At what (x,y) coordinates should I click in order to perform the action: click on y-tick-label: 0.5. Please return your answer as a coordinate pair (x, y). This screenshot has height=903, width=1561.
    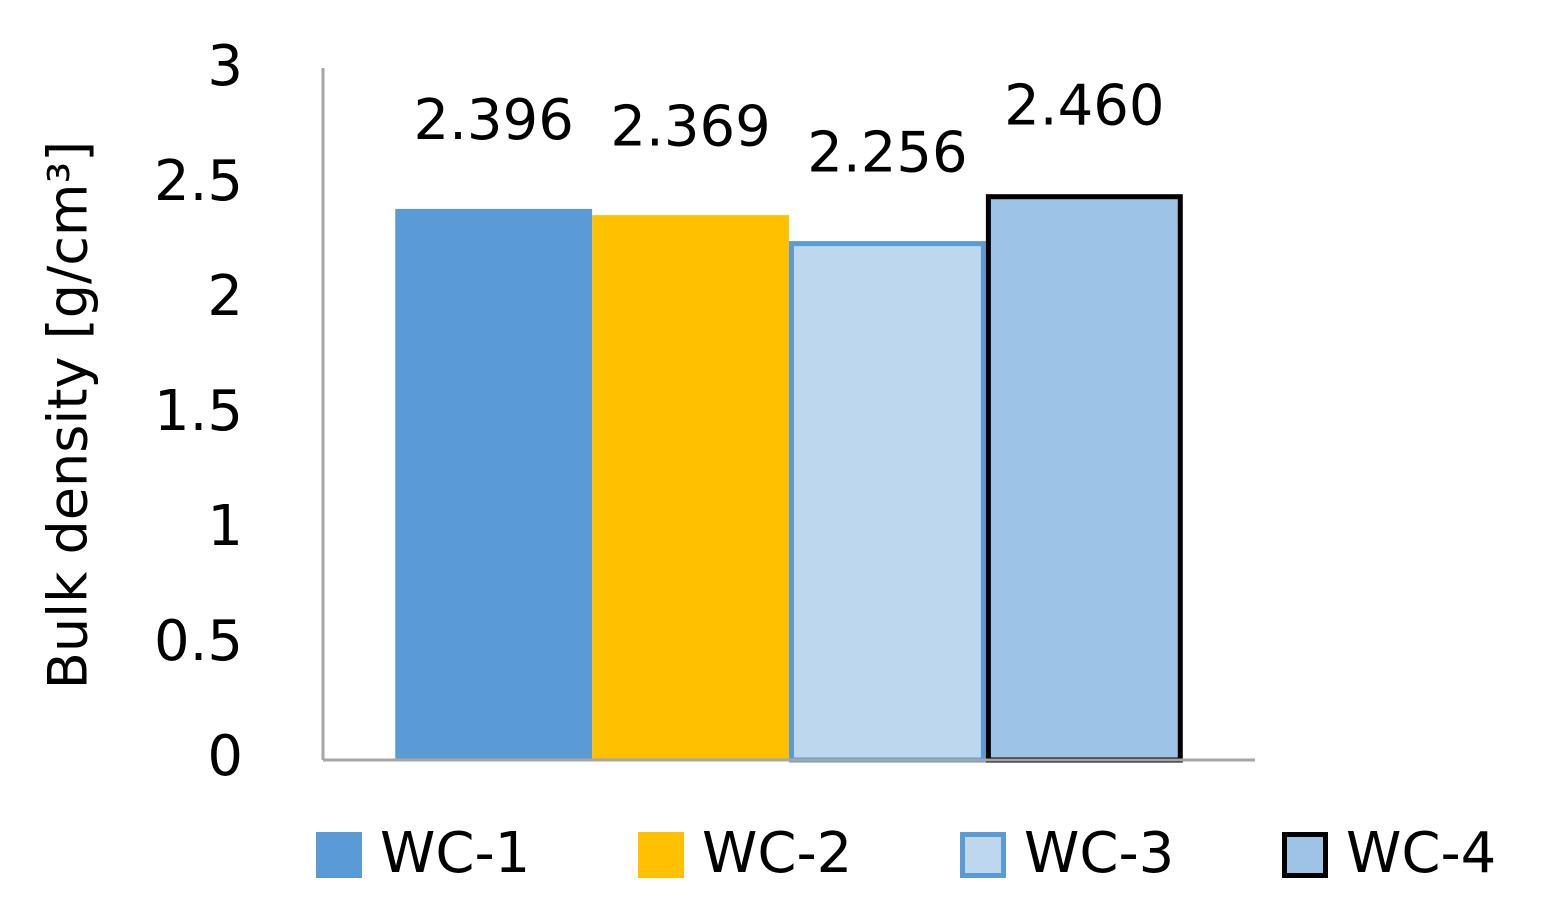
    Looking at the image, I should click on (198, 641).